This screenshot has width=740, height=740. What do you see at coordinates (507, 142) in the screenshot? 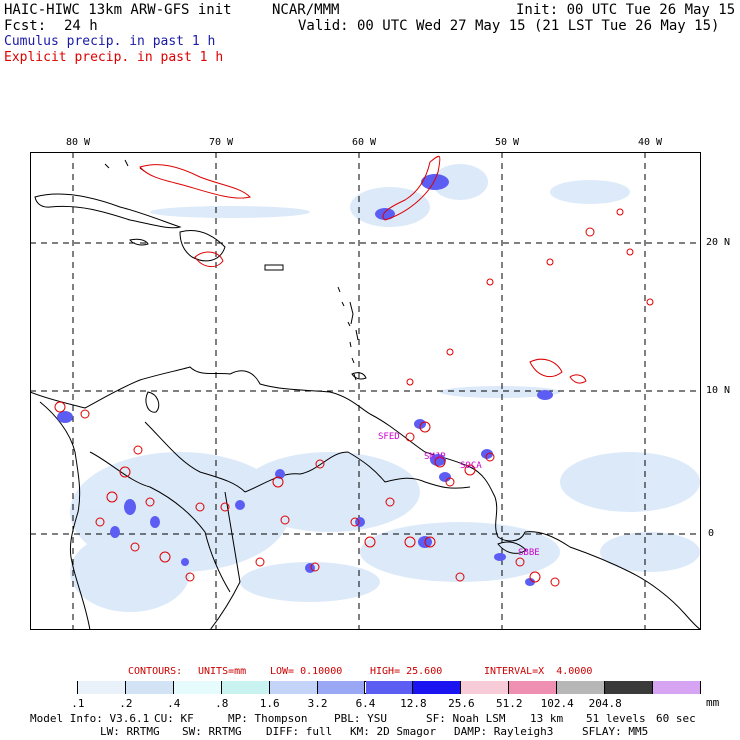
I see `lon-label-50w: 50 W` at bounding box center [507, 142].